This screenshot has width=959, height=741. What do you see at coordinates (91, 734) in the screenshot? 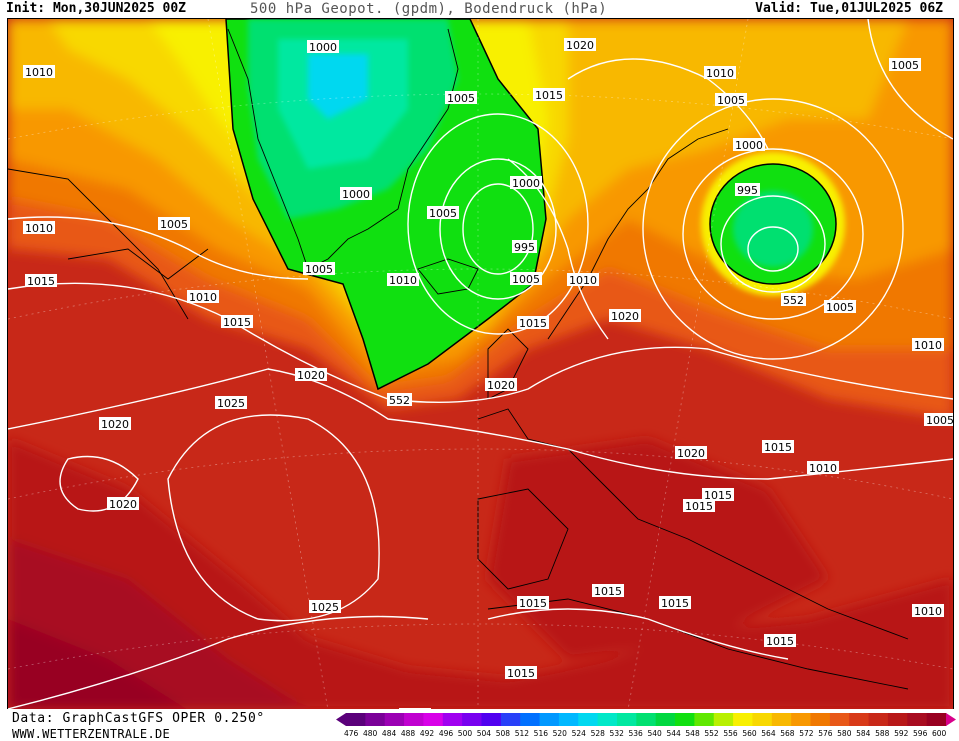
I see `website: WWW.WETTERZENTRALE.DE` at bounding box center [91, 734].